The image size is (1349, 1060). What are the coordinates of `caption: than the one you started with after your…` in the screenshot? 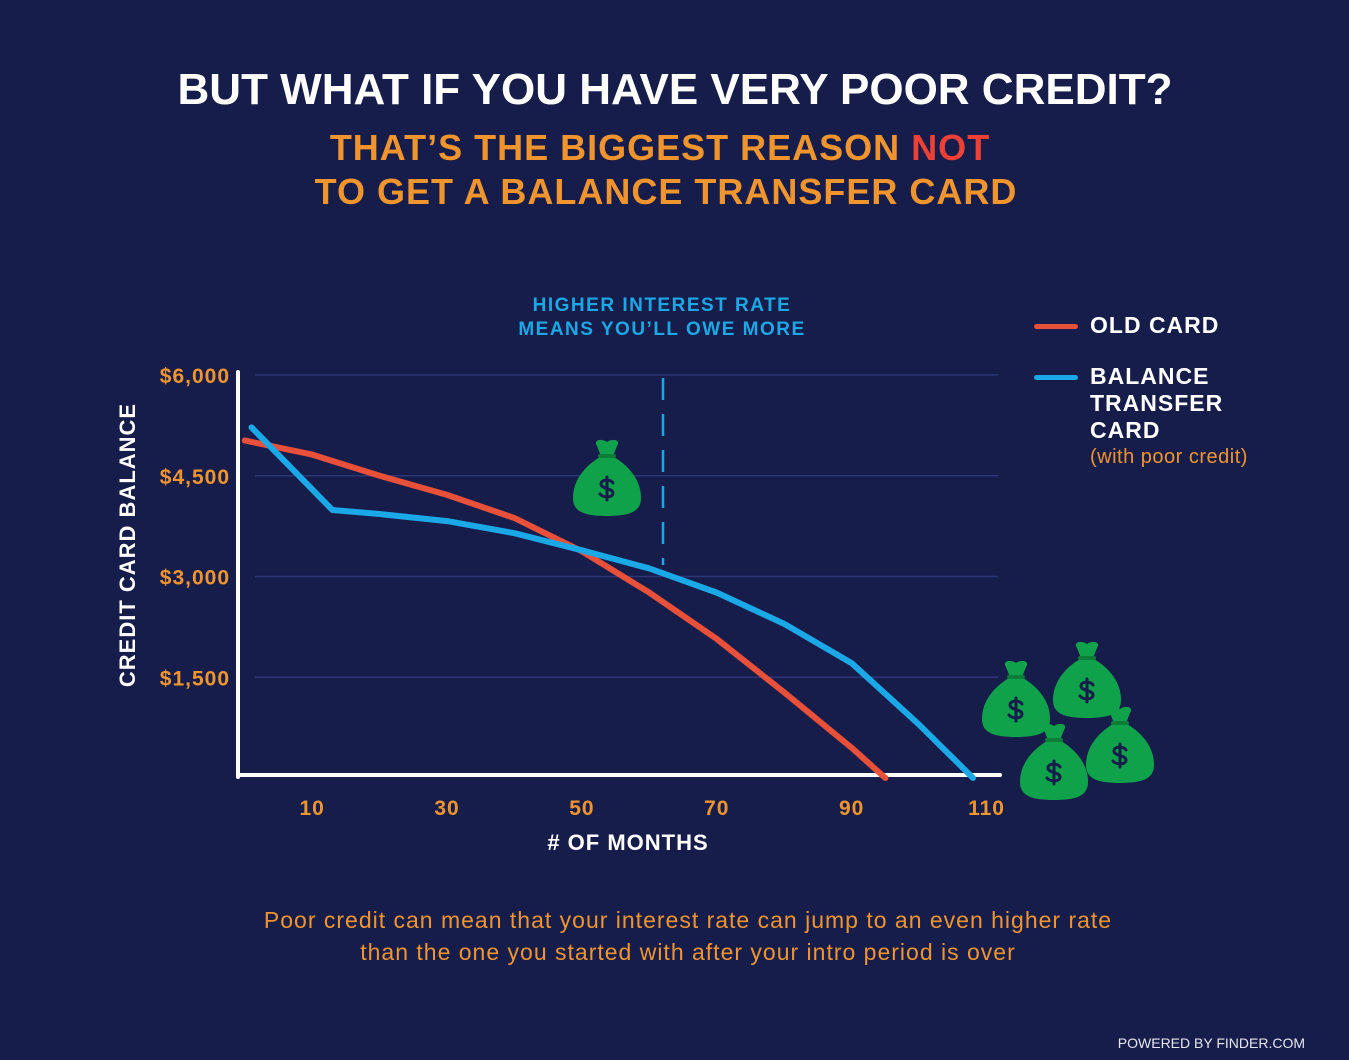 It's located at (688, 952).